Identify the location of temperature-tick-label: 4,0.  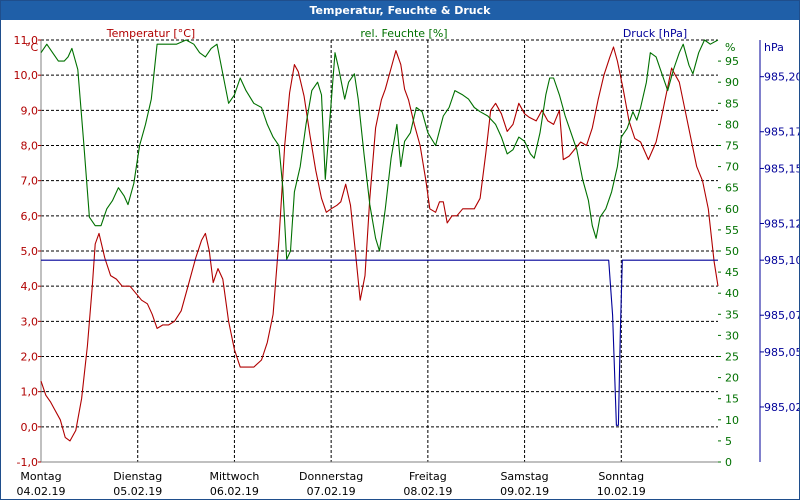
(30, 286).